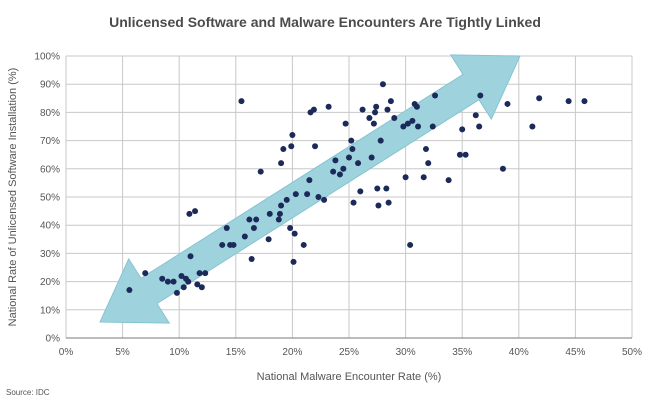 The height and width of the screenshot is (404, 650). I want to click on x-tick-label: 45%, so click(575, 352).